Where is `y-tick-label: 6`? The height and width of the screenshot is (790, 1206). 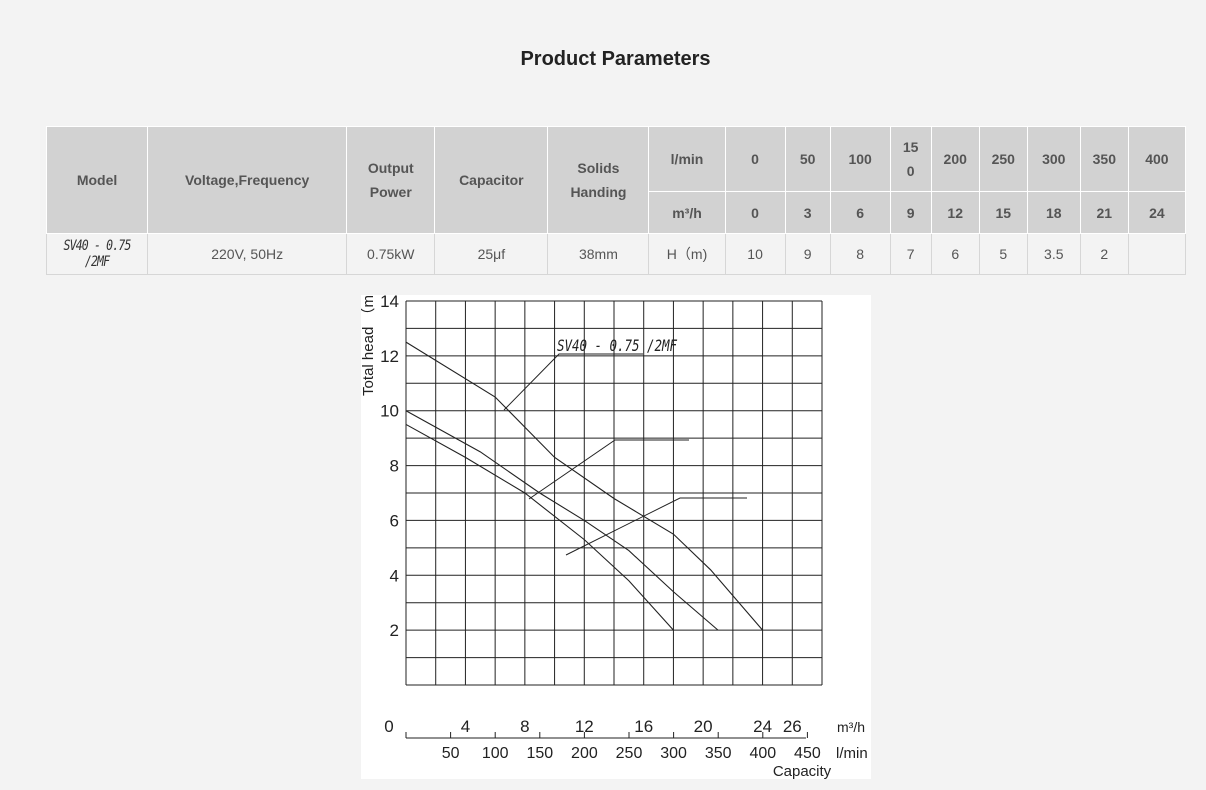
y-tick-label: 6 is located at coordinates (394, 520).